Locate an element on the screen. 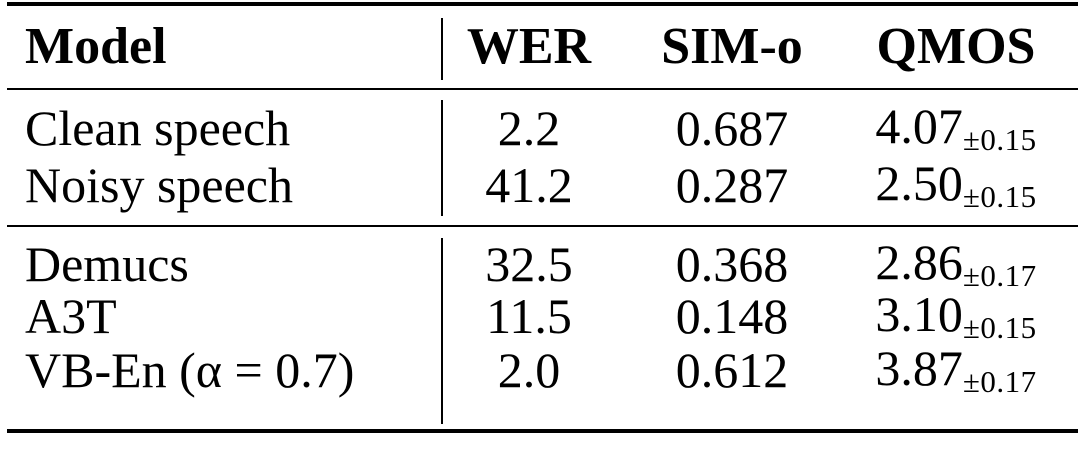 The height and width of the screenshot is (452, 1090). wer-value: 2.0 is located at coordinates (529, 370).